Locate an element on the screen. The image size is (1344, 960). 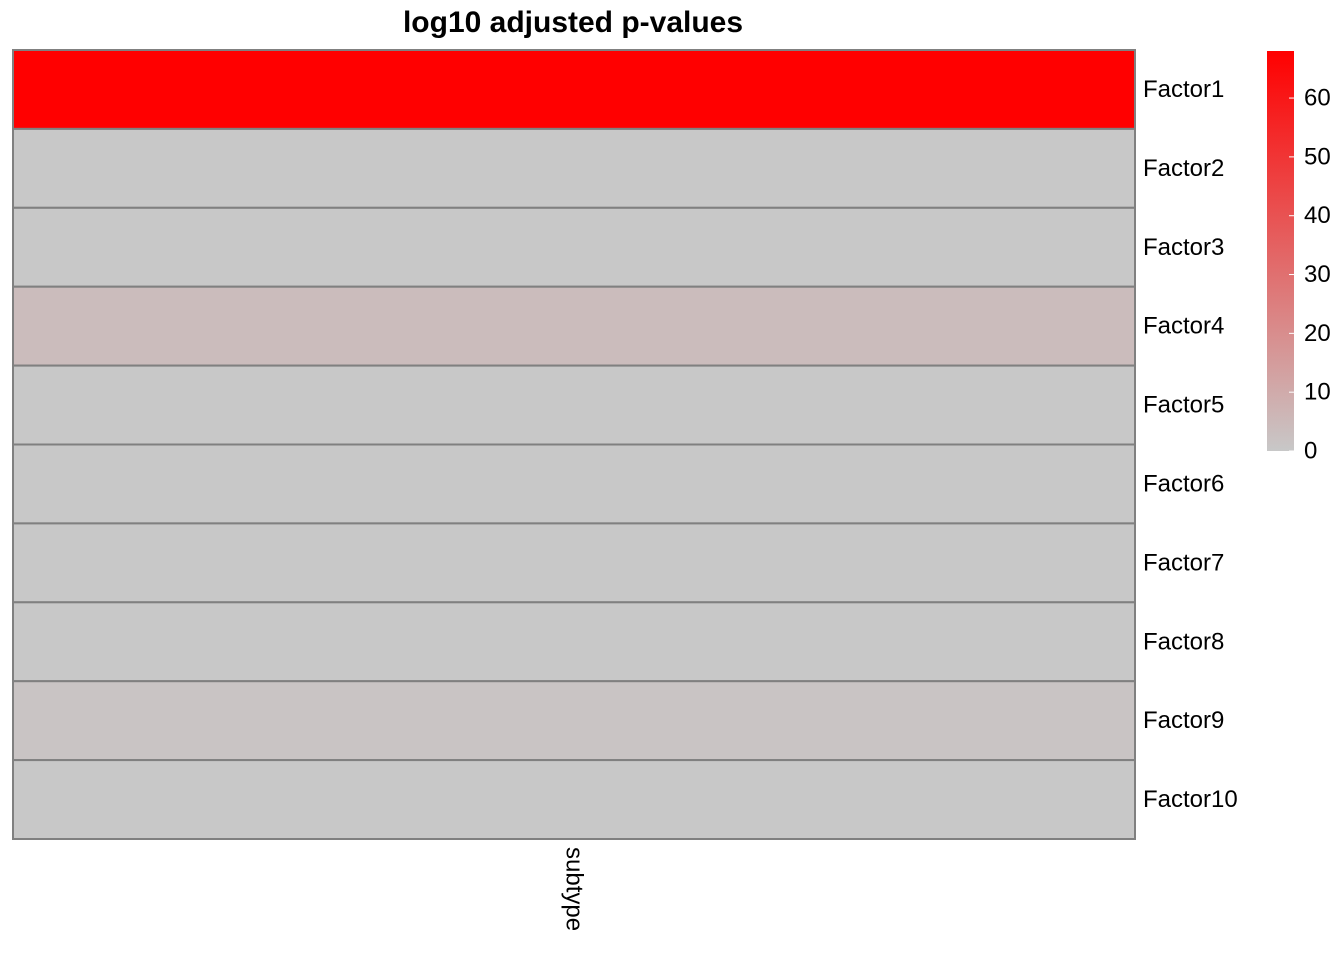
heatmap-cell-factor2-subtype is located at coordinates (574, 168).